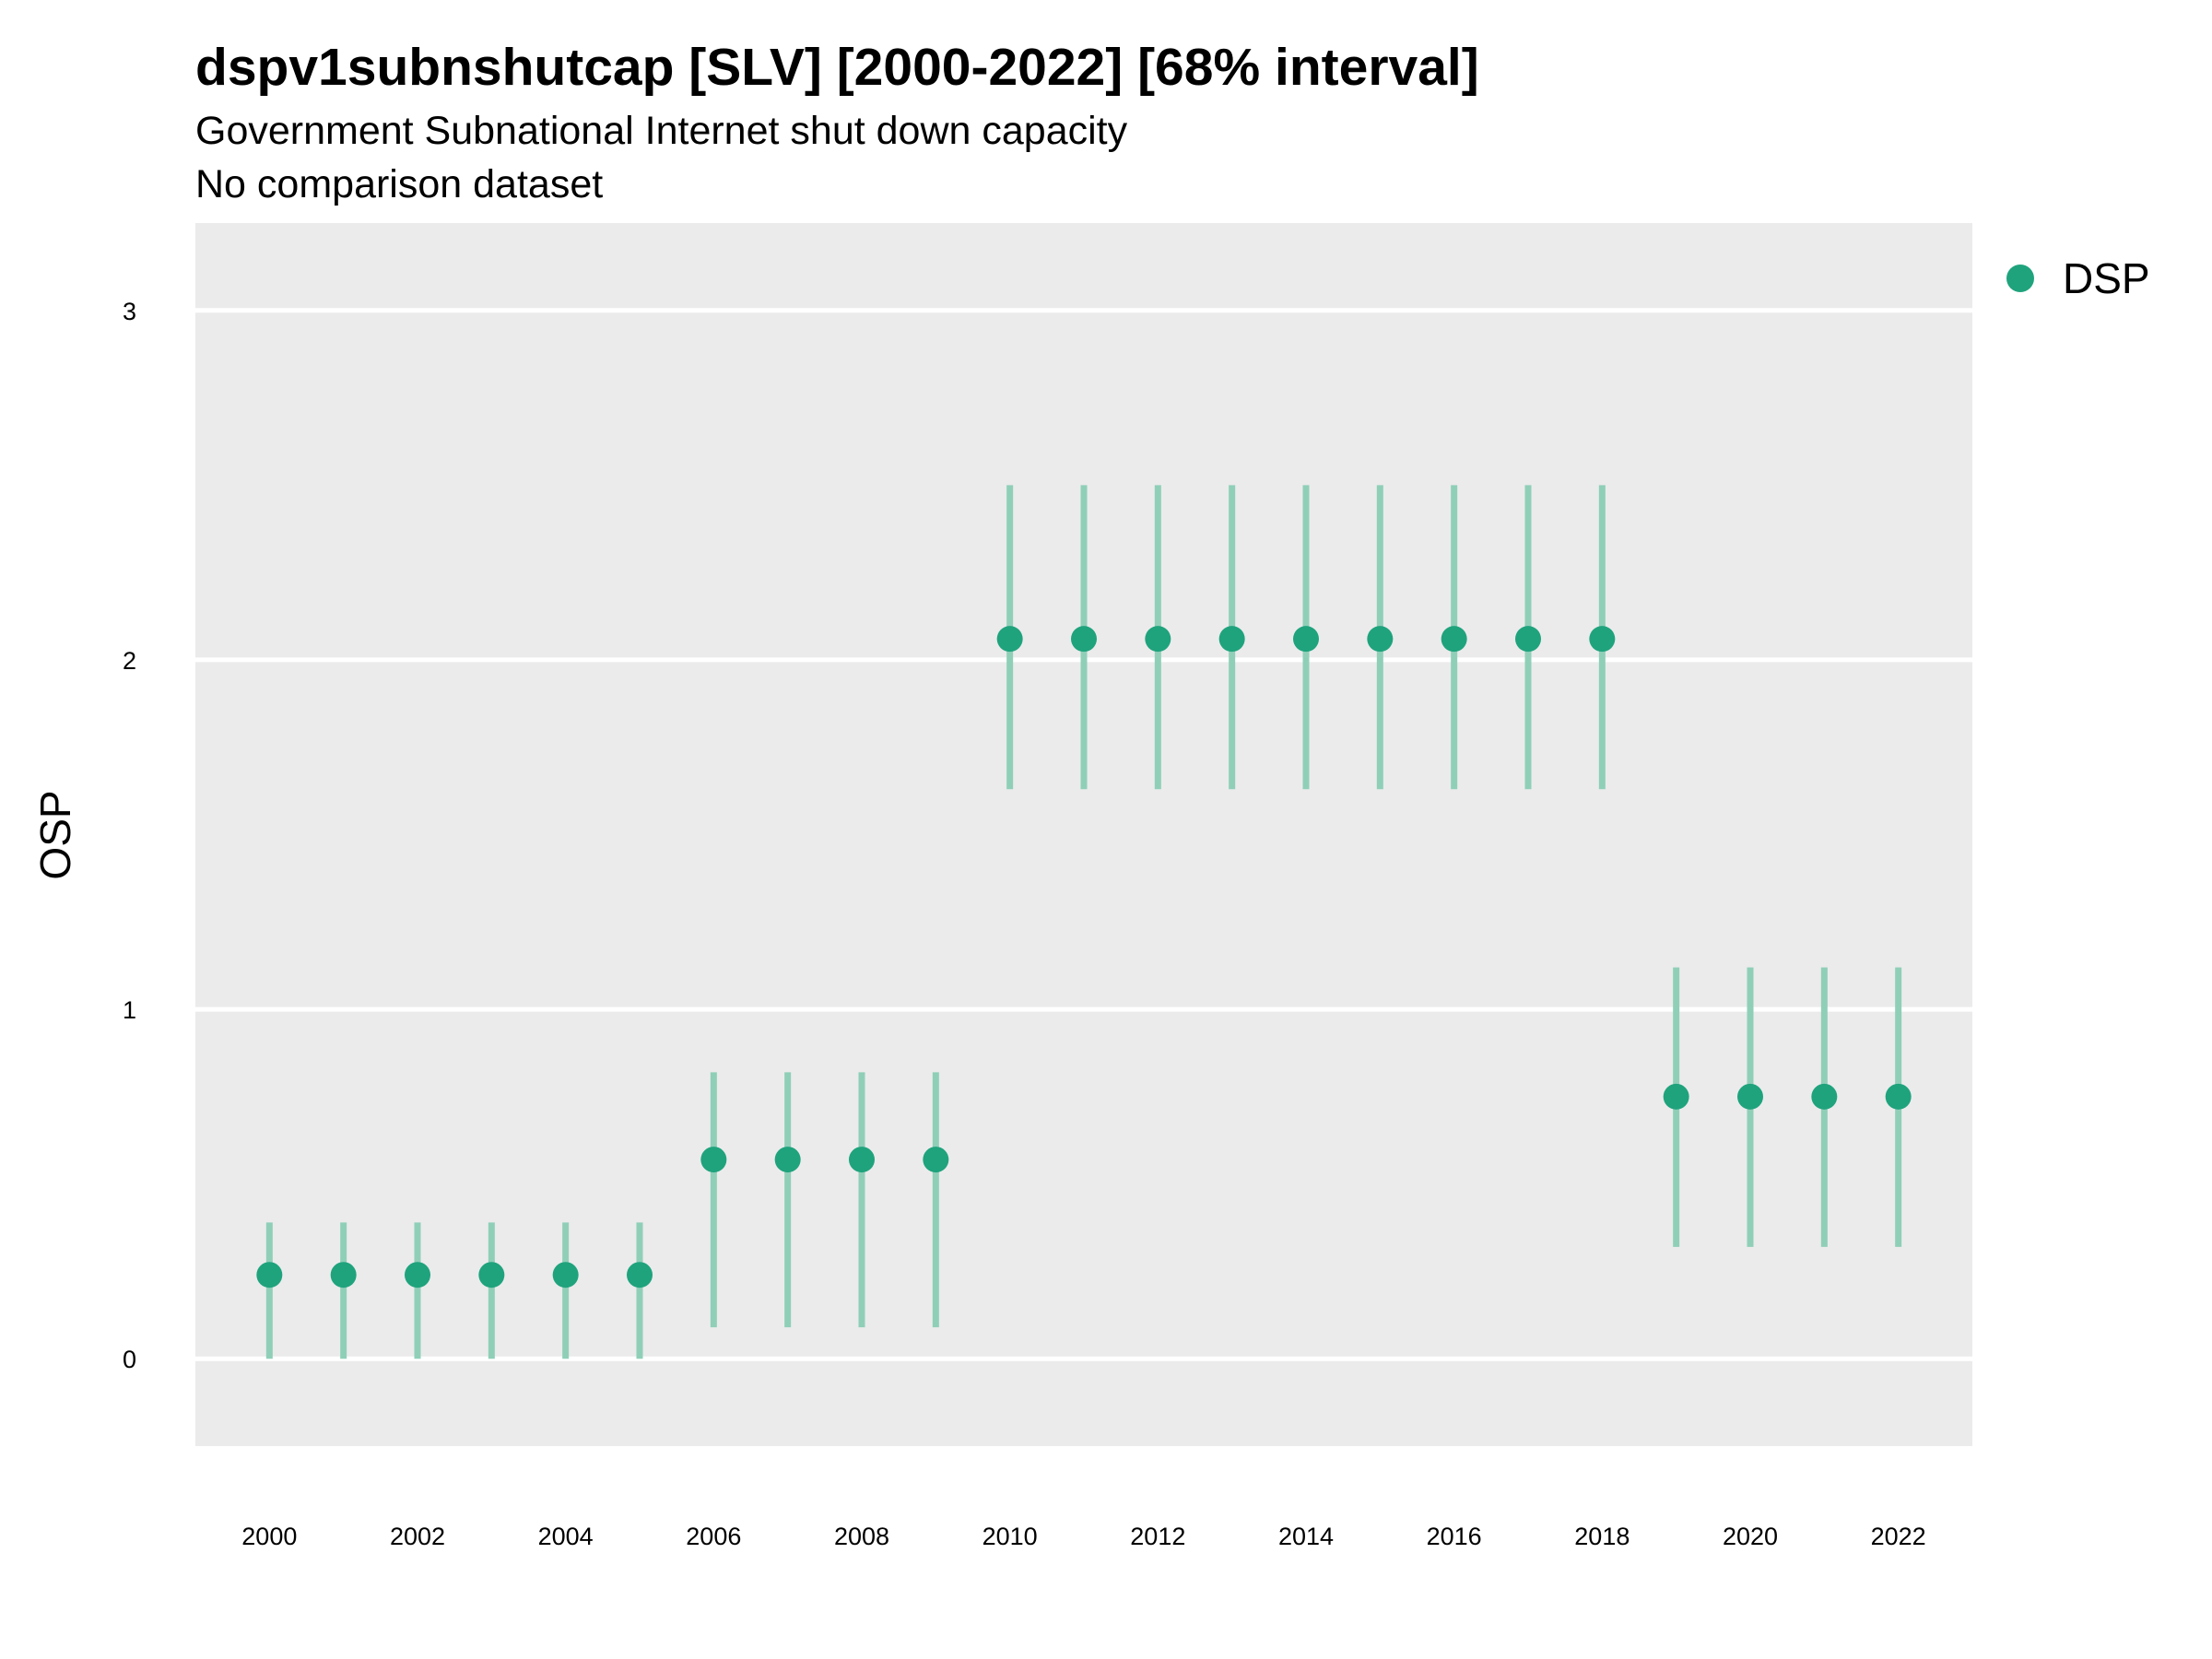  I want to click on point-2014, so click(1306, 639).